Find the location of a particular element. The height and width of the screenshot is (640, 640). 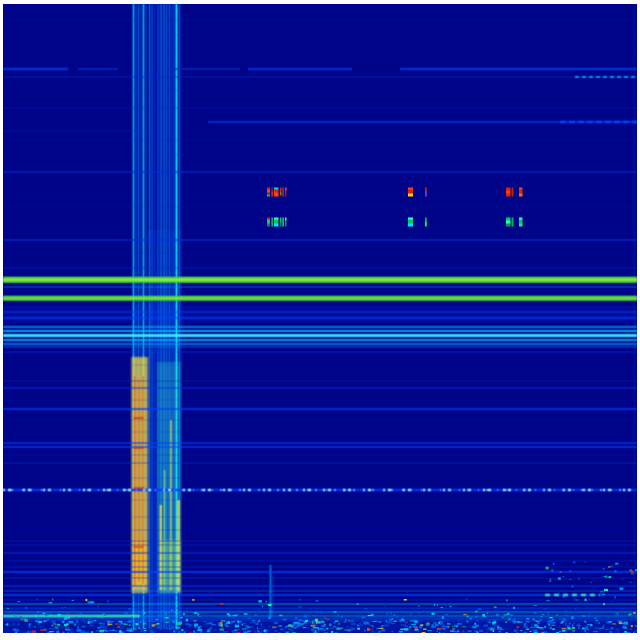

upper-red-markers is located at coordinates (395, 192).